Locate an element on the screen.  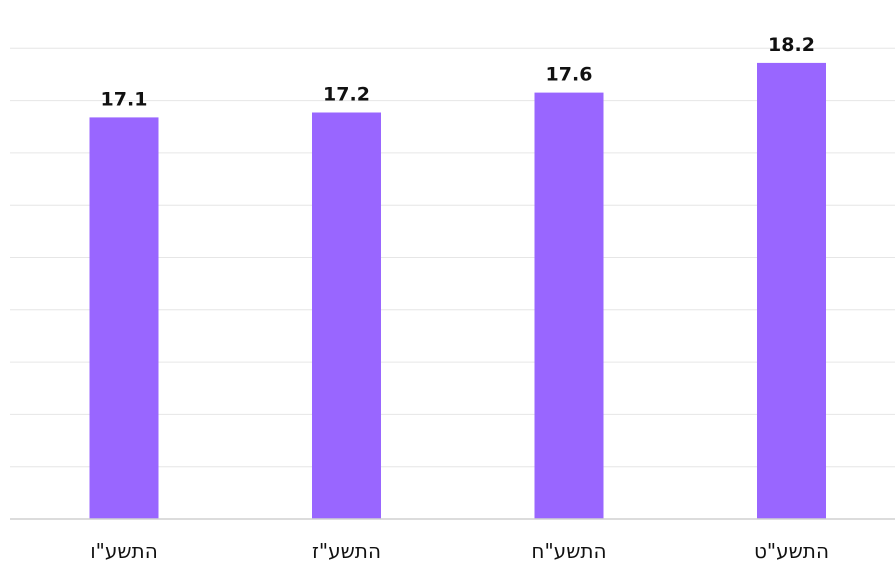
x-tick-label: התשע"ו is located at coordinates (124, 551).